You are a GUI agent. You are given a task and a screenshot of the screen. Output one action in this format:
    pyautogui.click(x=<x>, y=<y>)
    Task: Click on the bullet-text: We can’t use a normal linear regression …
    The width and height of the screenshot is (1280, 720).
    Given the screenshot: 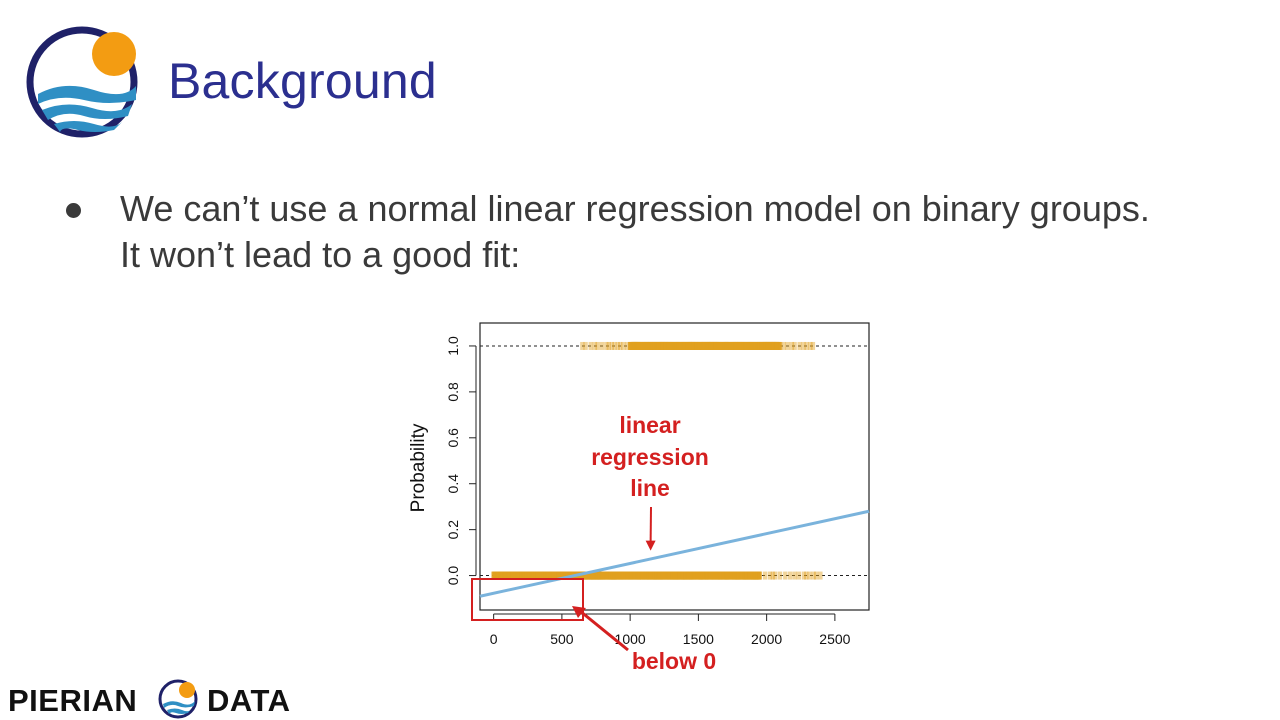 What is the action you would take?
    pyautogui.click(x=635, y=231)
    